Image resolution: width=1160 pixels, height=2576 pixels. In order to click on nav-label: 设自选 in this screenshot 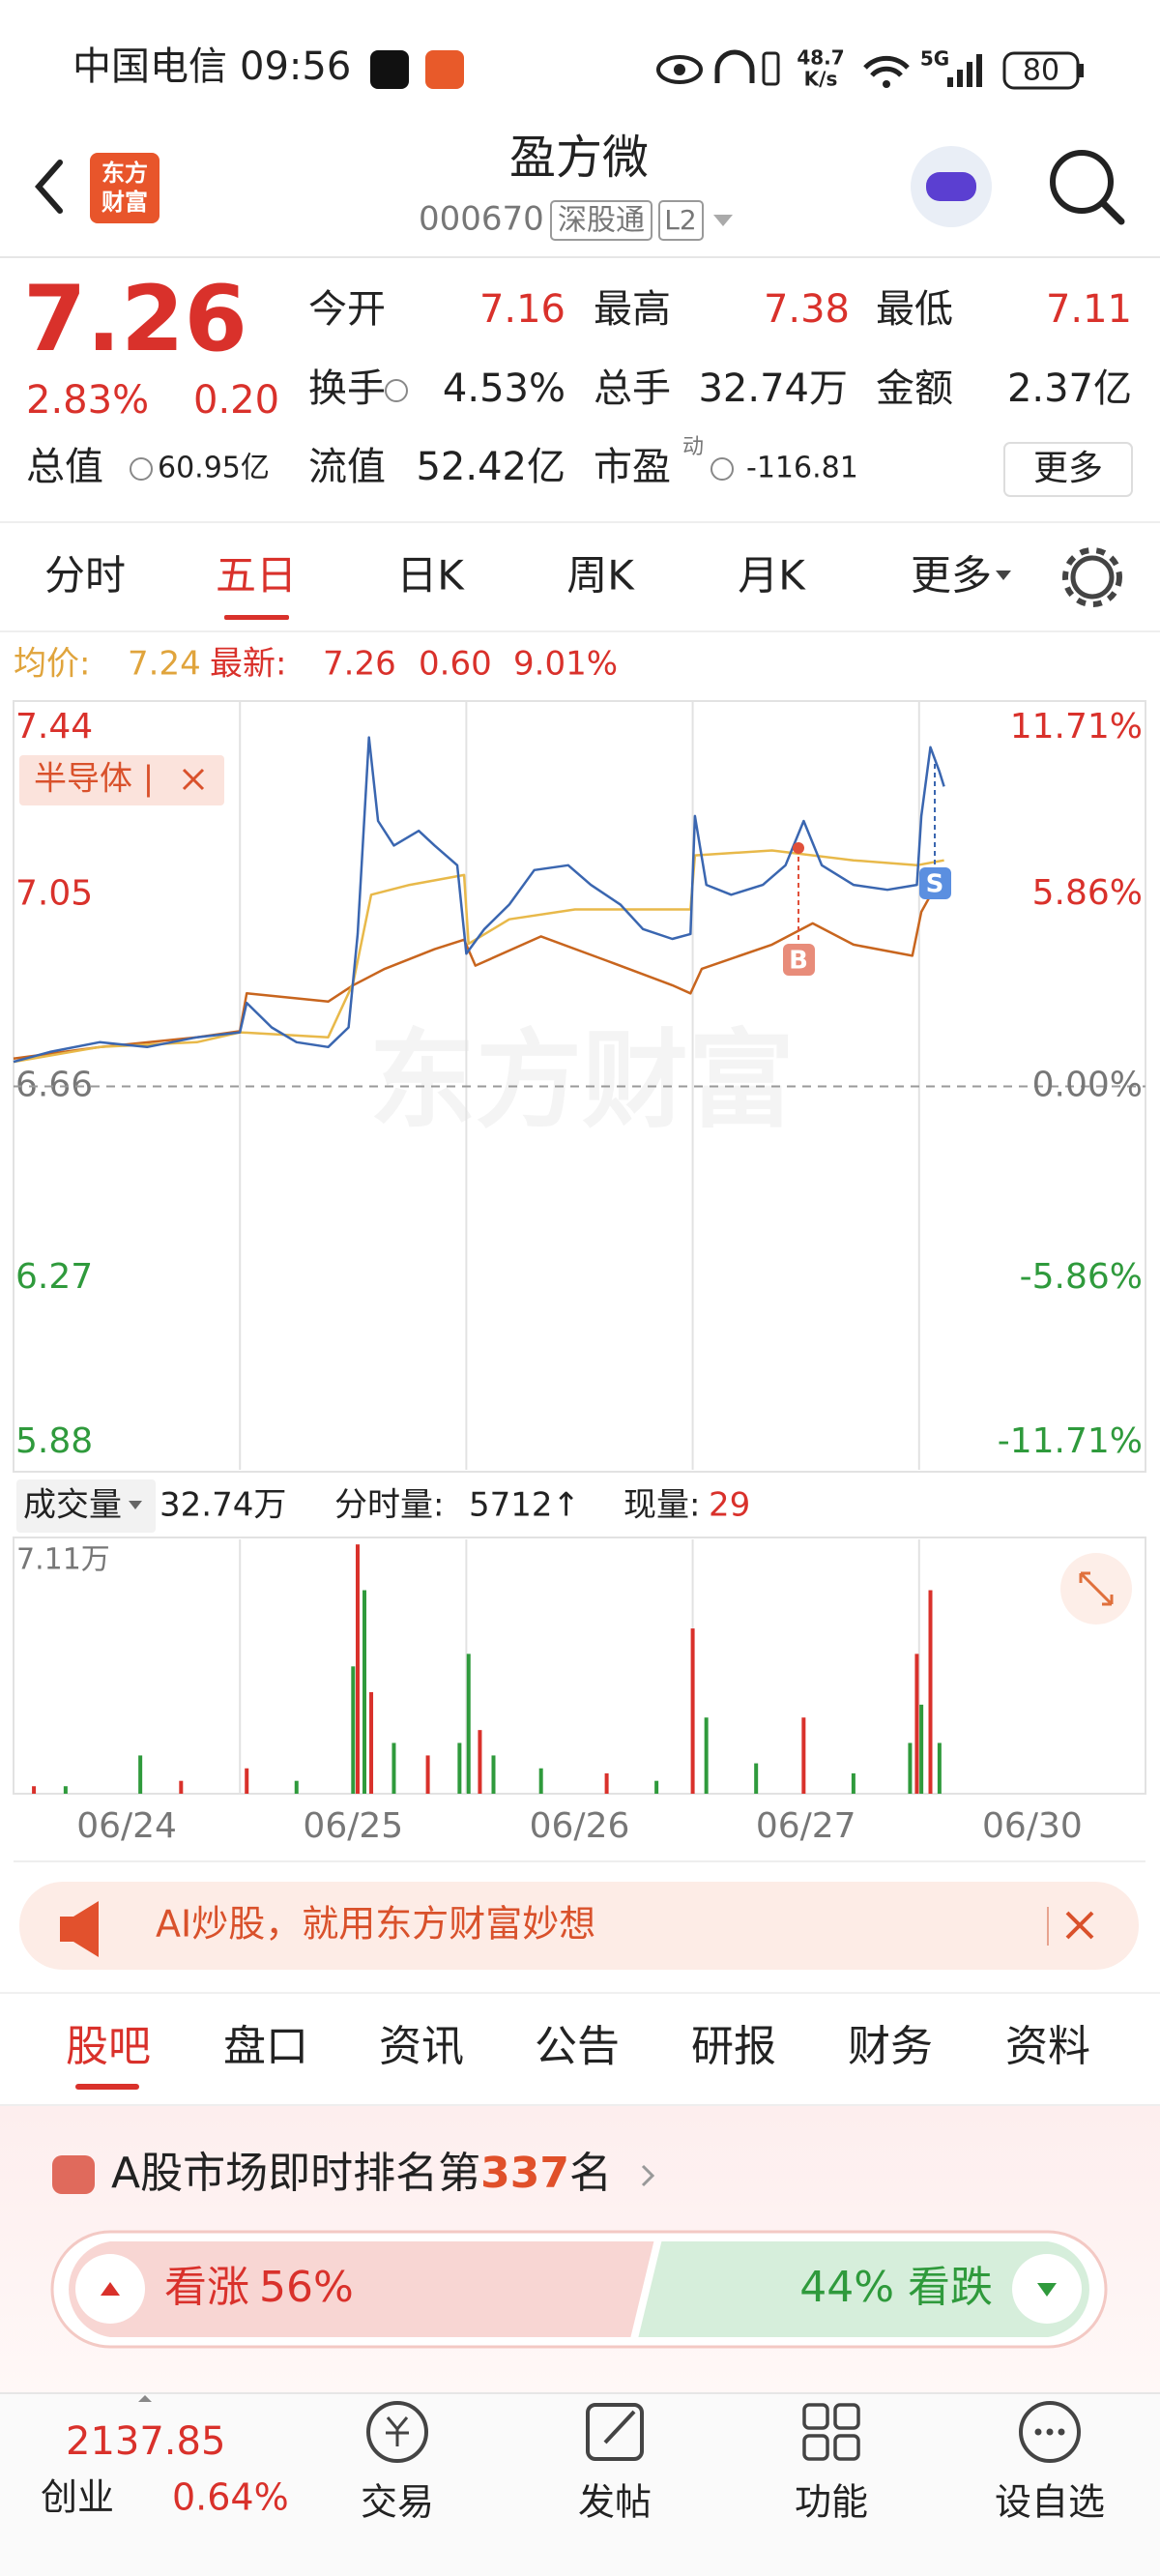, I will do `click(1050, 2502)`.